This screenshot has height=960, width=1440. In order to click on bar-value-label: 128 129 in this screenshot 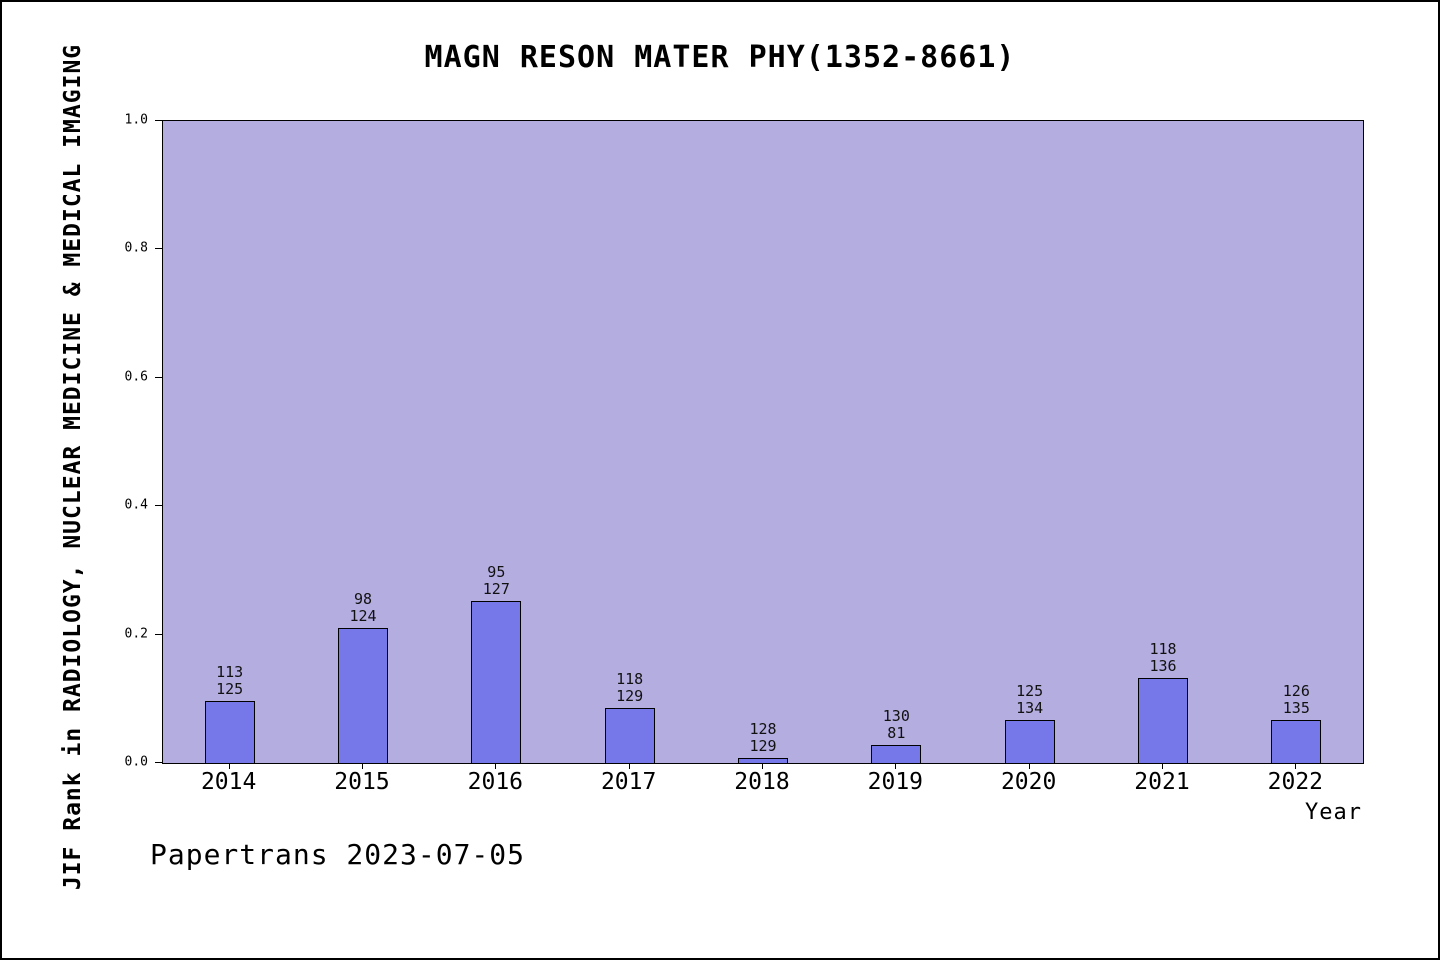, I will do `click(763, 737)`.